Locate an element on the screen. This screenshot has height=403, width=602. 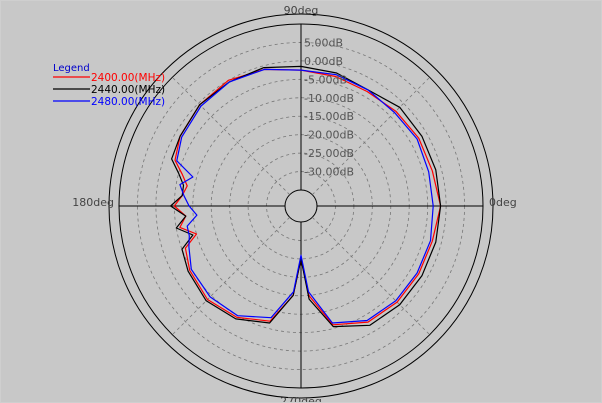
radial-tick-label: 5.00dB is located at coordinates (323, 42).